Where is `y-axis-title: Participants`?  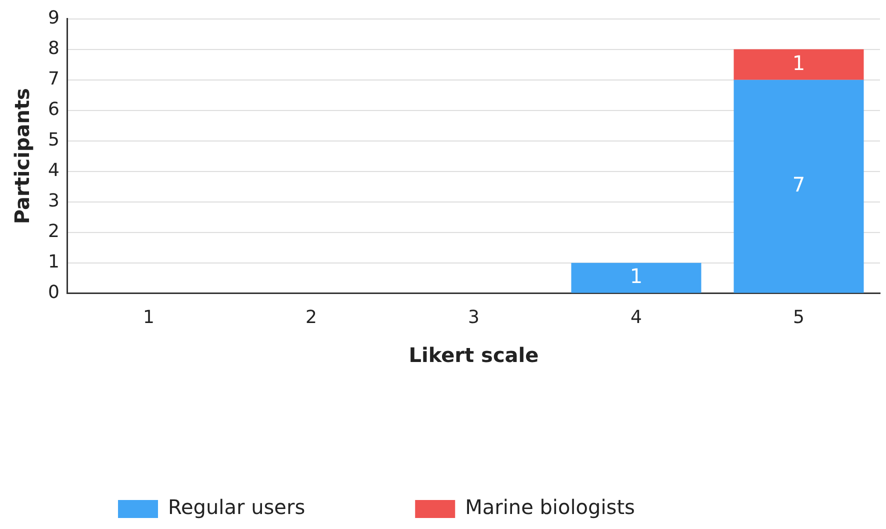 y-axis-title: Participants is located at coordinates (22, 156).